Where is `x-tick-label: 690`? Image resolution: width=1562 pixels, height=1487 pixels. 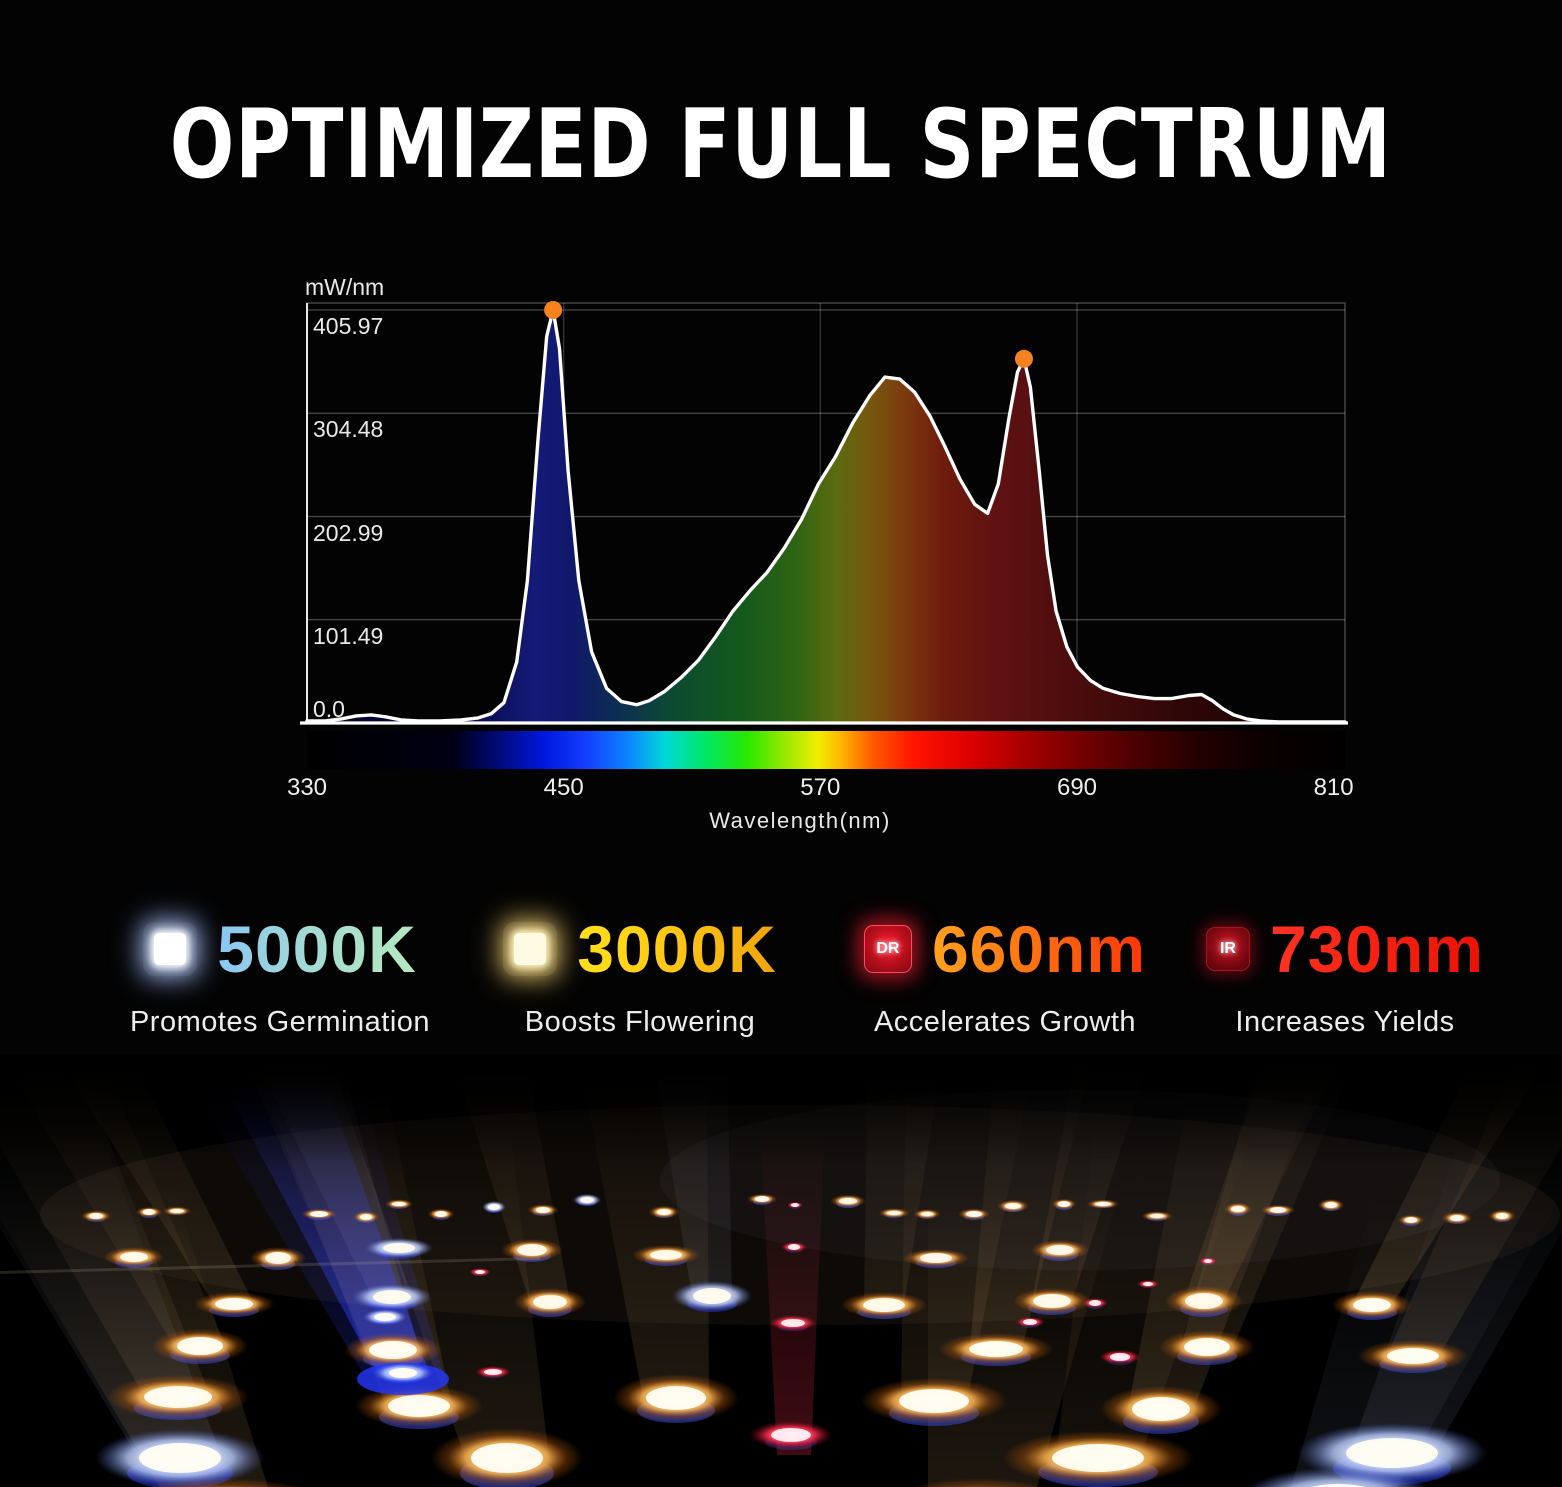 x-tick-label: 690 is located at coordinates (1077, 787).